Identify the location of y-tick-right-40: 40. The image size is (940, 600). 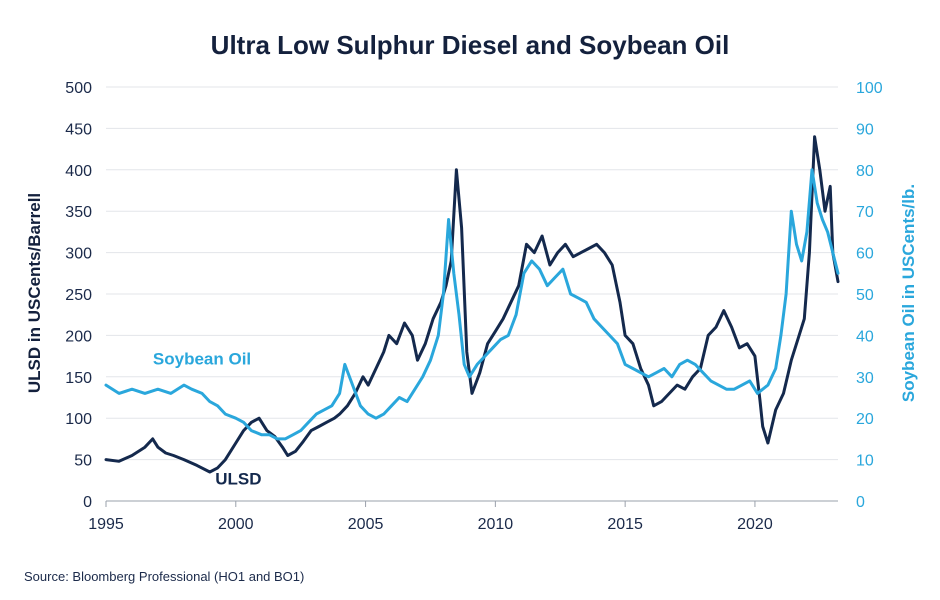
(865, 336).